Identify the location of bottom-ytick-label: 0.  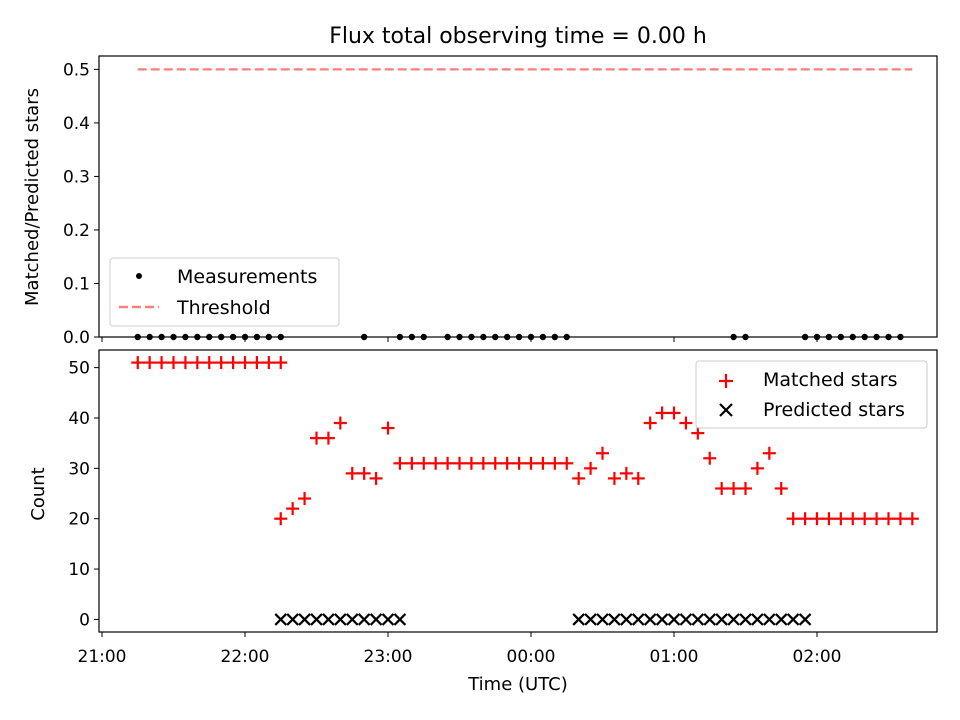
(84, 620).